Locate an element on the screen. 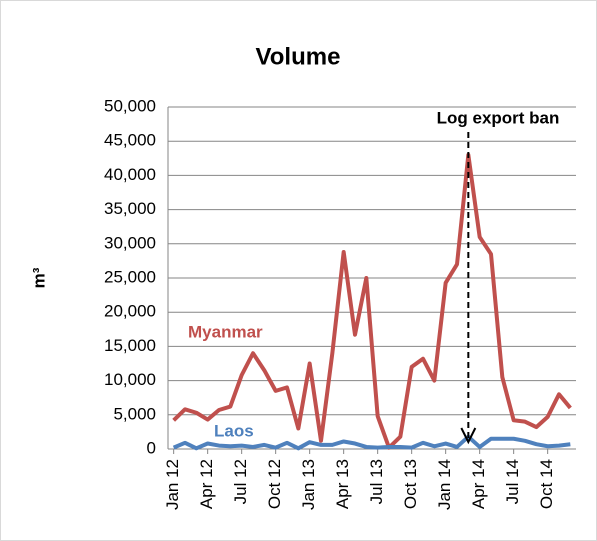  y-tick-label: 45,000 is located at coordinates (130, 140).